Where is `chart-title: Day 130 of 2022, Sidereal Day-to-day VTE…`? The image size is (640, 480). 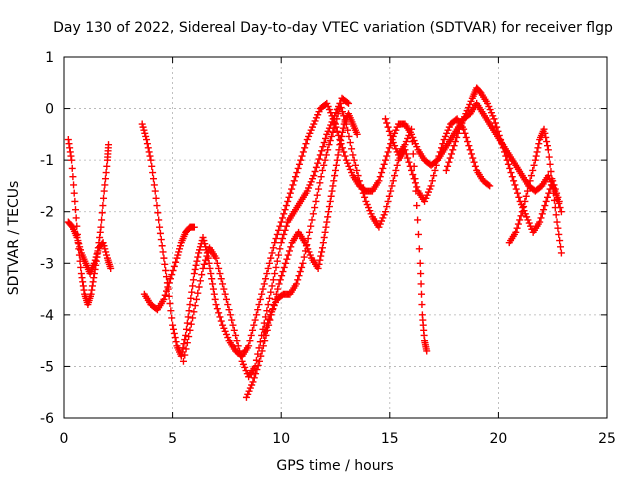
chart-title: Day 130 of 2022, Sidereal Day-to-day VTE… is located at coordinates (333, 28).